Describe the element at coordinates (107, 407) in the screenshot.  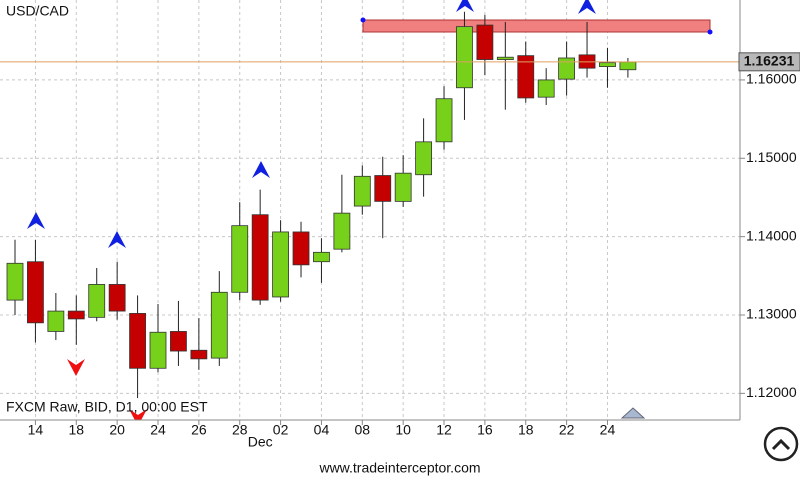
I see `chart-subtitle: FXCM Raw, BID, D1, 00:00 EST` at that location.